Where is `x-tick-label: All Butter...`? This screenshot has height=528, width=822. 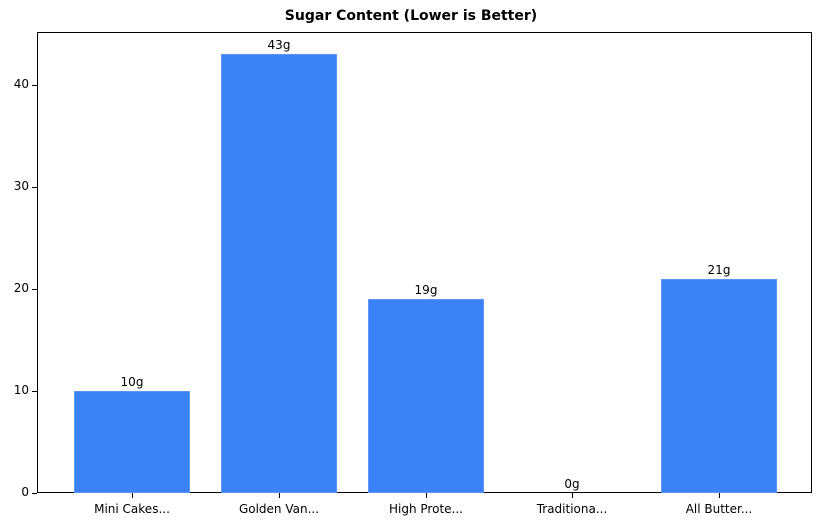
x-tick-label: All Butter... is located at coordinates (719, 509).